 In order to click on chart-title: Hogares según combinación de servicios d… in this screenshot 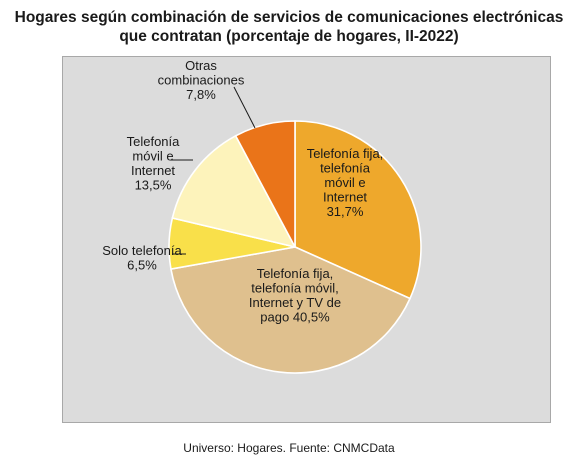, I will do `click(289, 27)`.